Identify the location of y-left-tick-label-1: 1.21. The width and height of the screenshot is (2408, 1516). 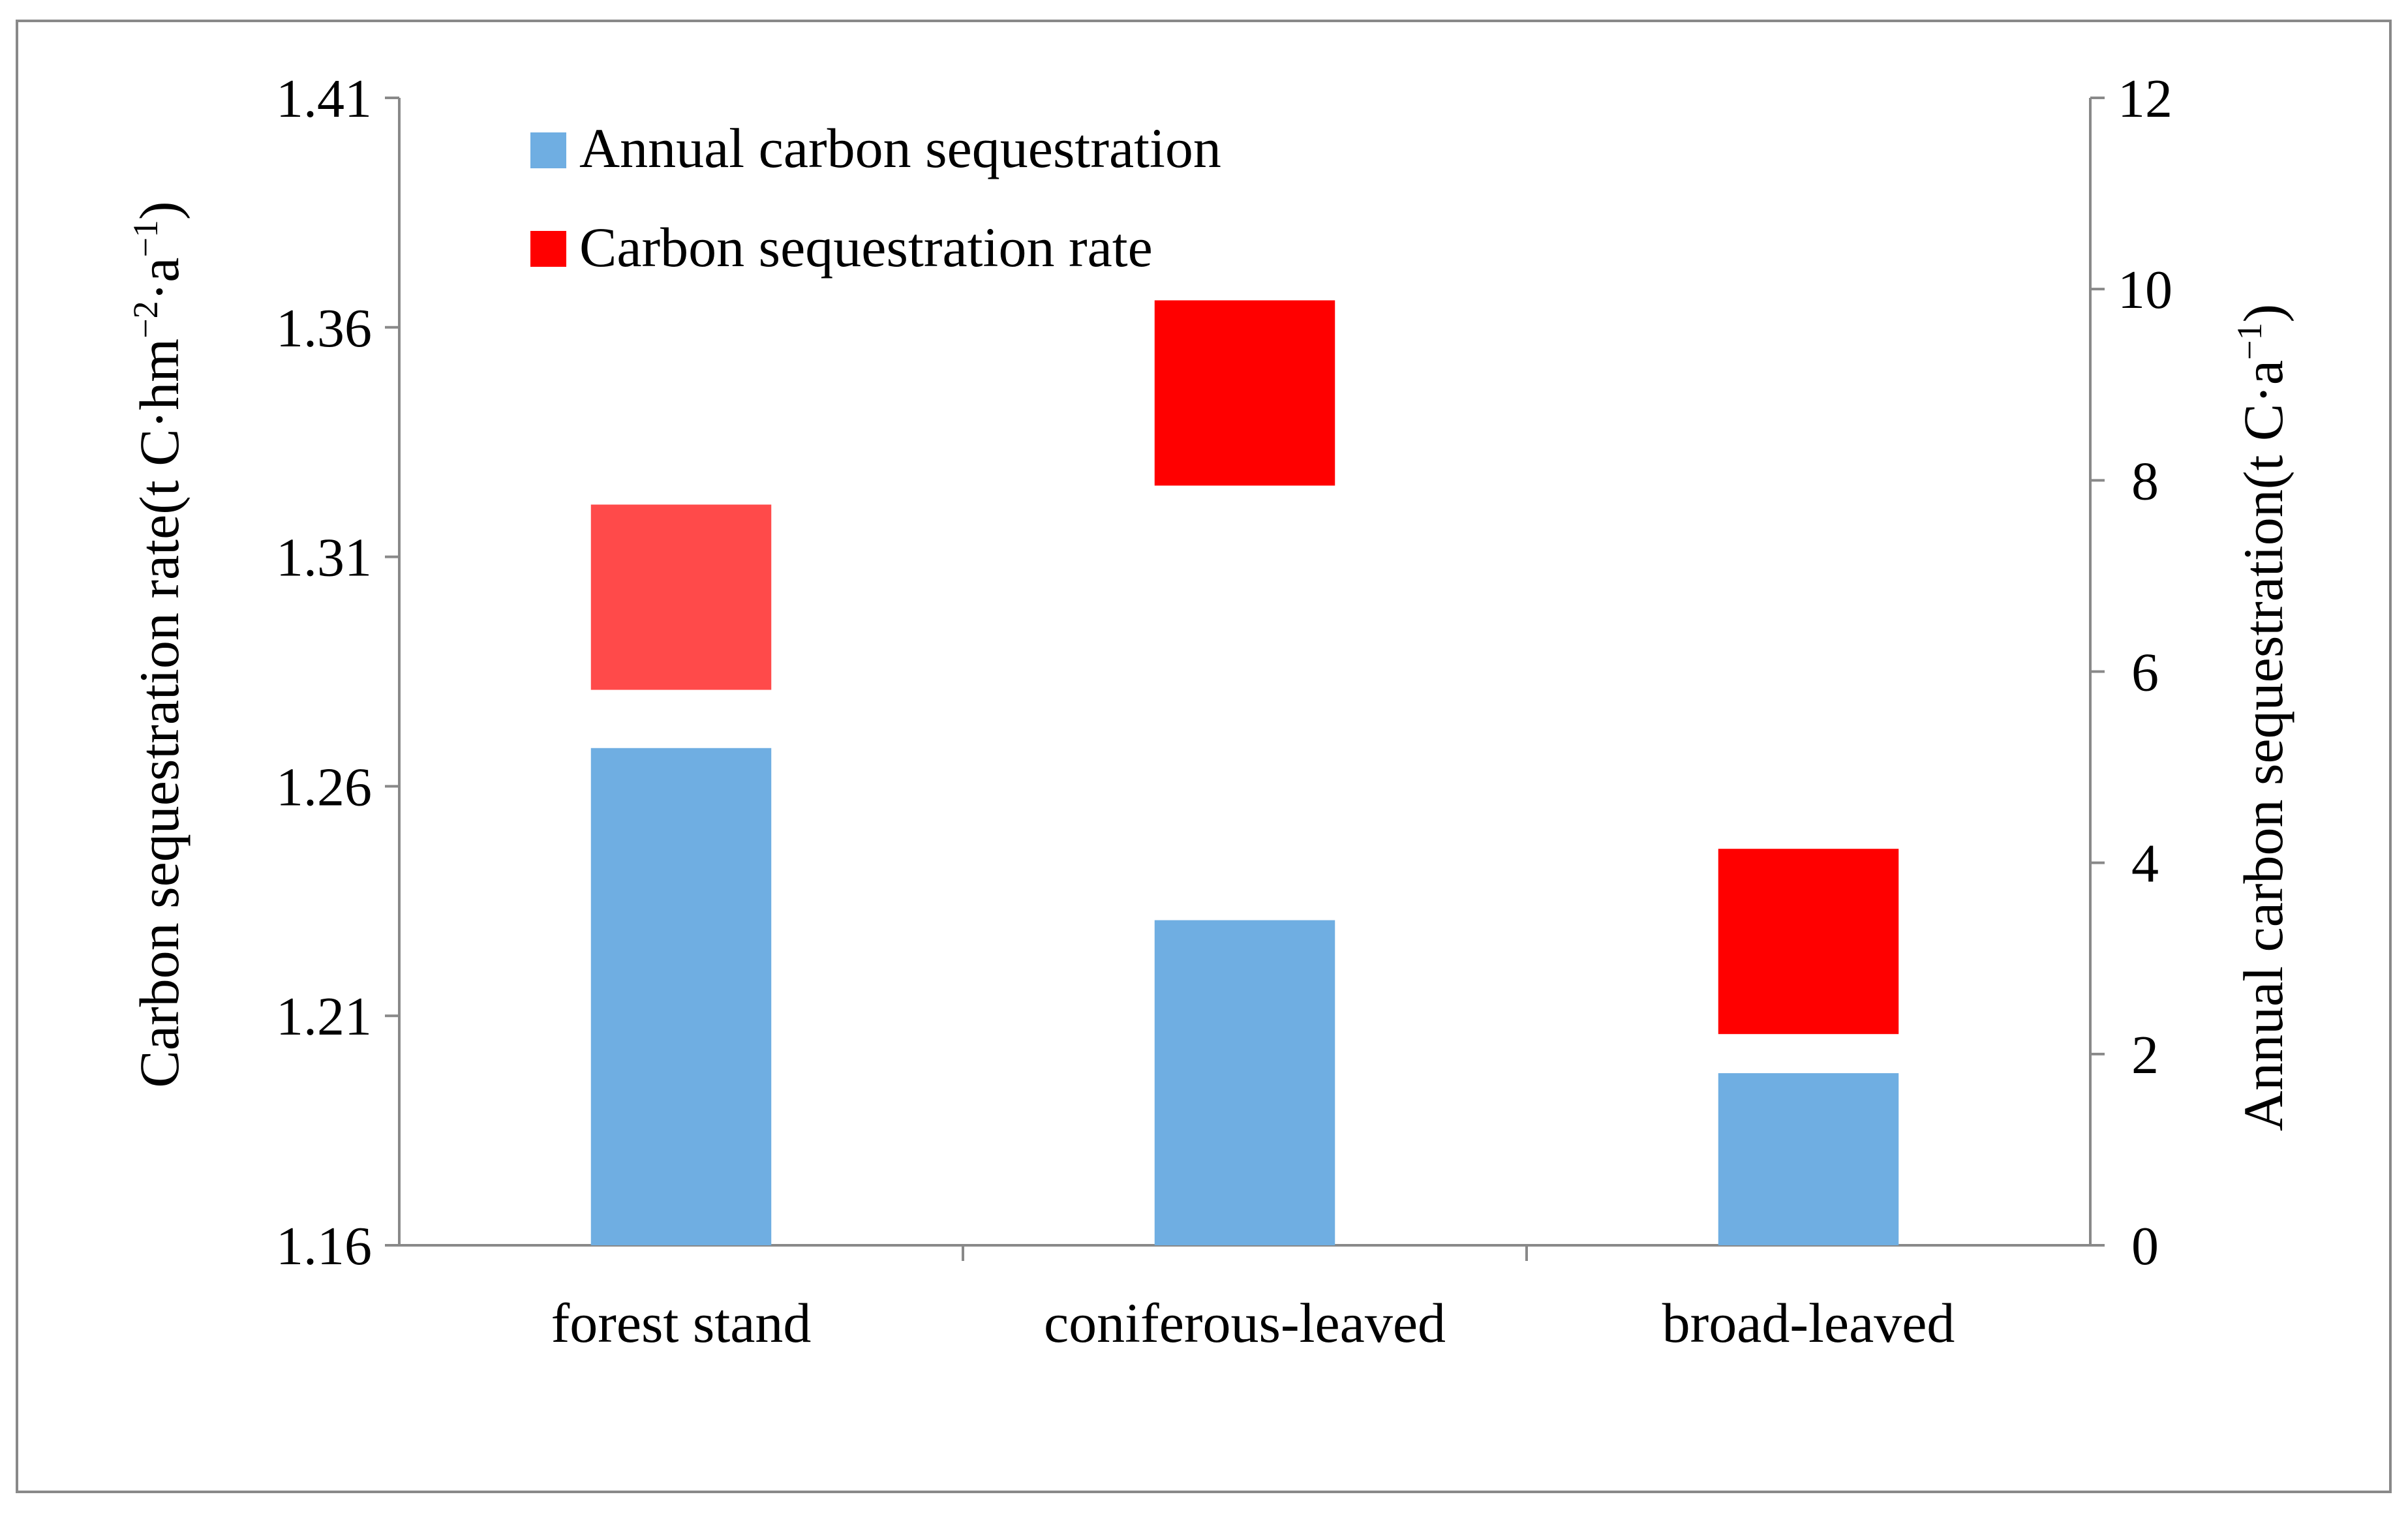
(324, 1016).